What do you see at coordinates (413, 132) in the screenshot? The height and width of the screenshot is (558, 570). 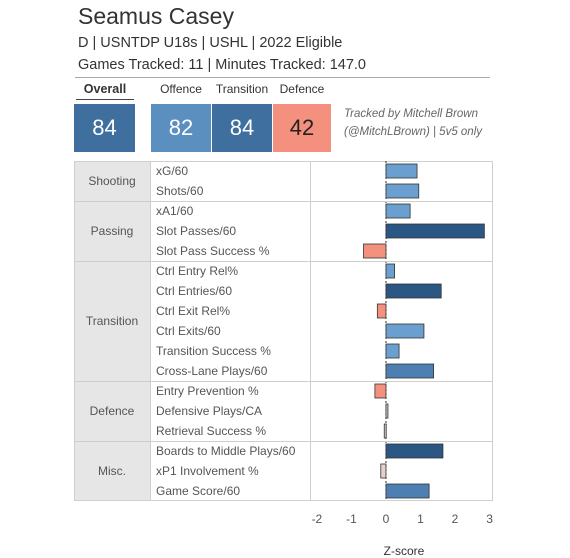 I see `tracked-by-line2: (@MitchLBrown) | 5v5 only` at bounding box center [413, 132].